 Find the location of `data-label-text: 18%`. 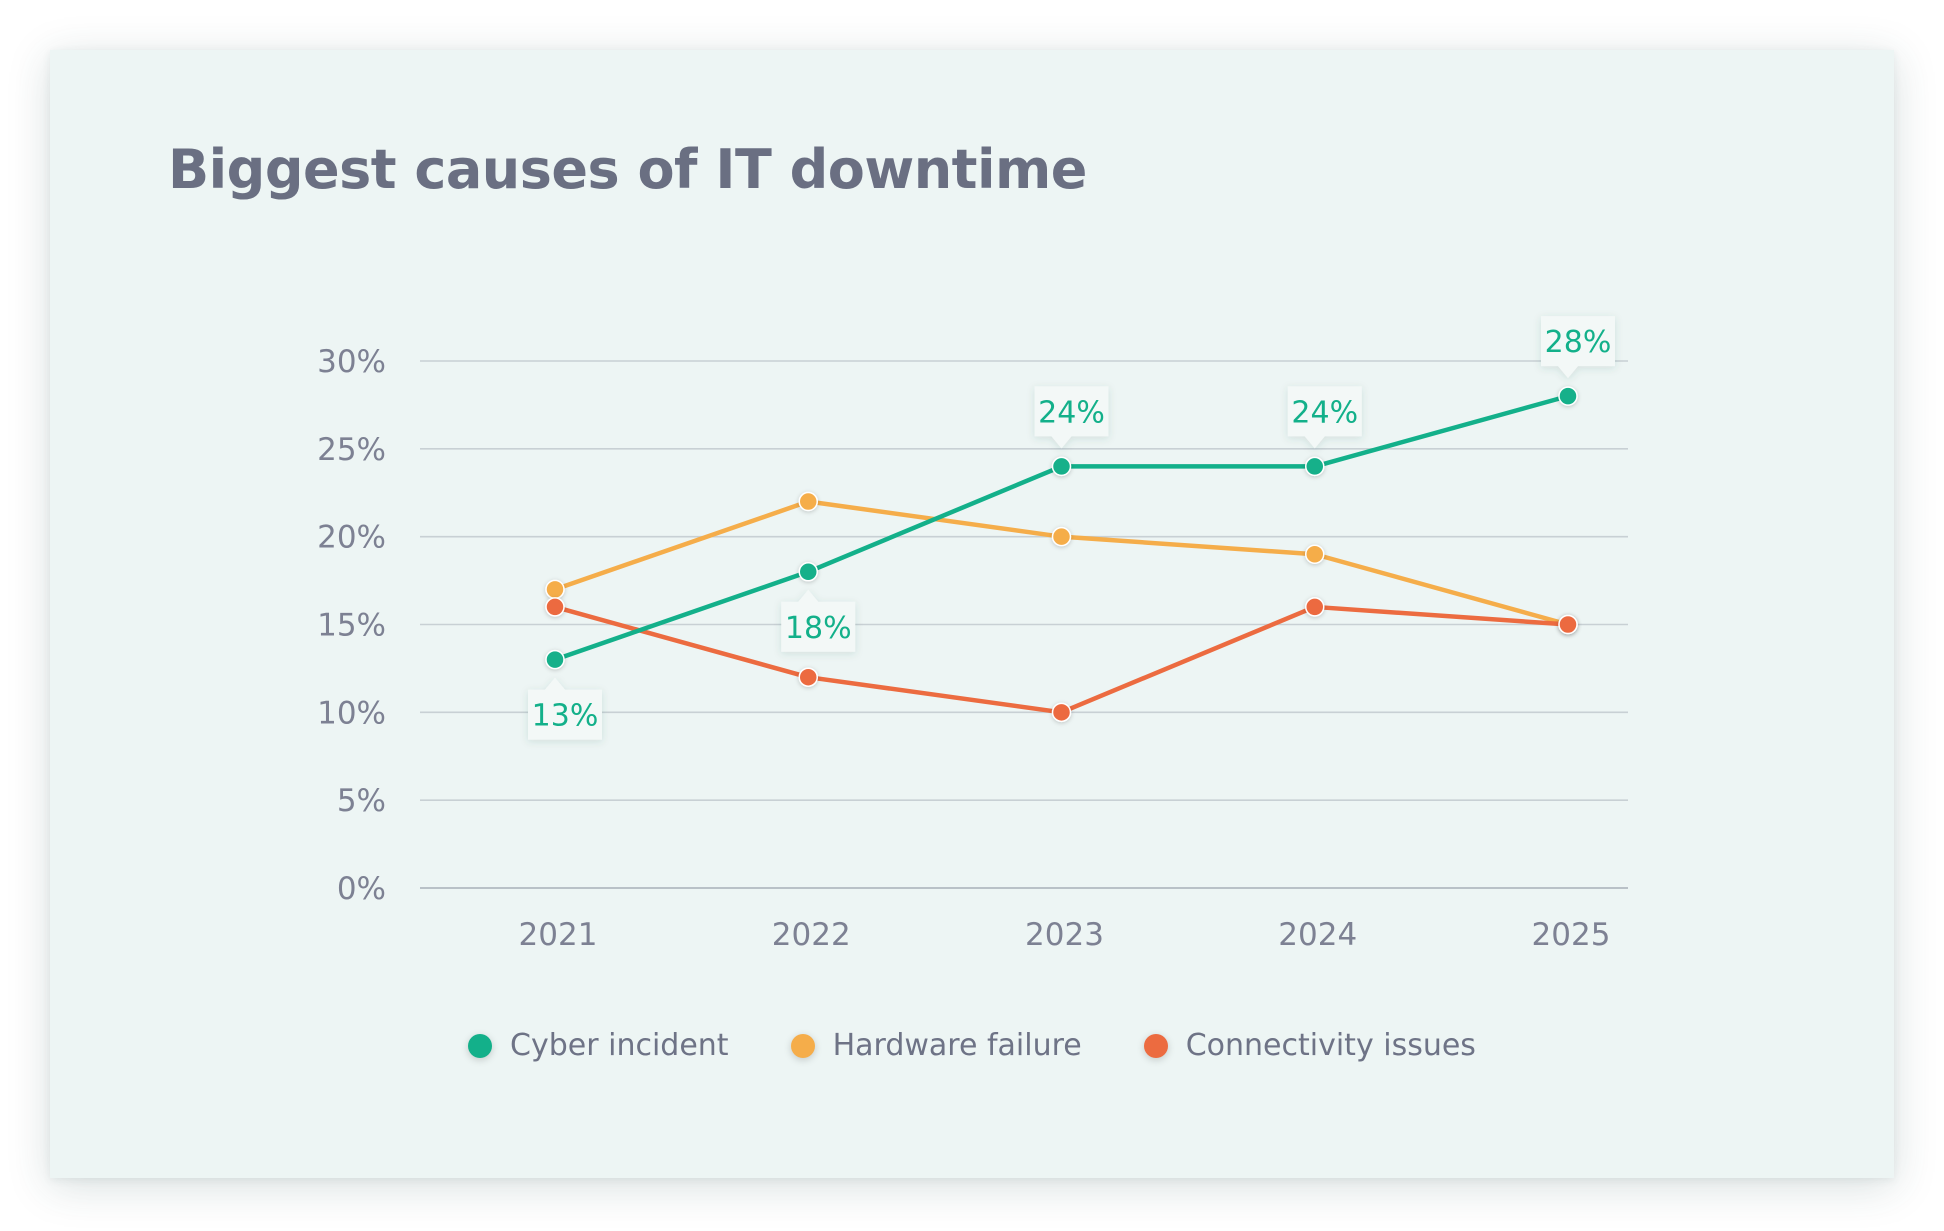

data-label-text: 18% is located at coordinates (818, 628).